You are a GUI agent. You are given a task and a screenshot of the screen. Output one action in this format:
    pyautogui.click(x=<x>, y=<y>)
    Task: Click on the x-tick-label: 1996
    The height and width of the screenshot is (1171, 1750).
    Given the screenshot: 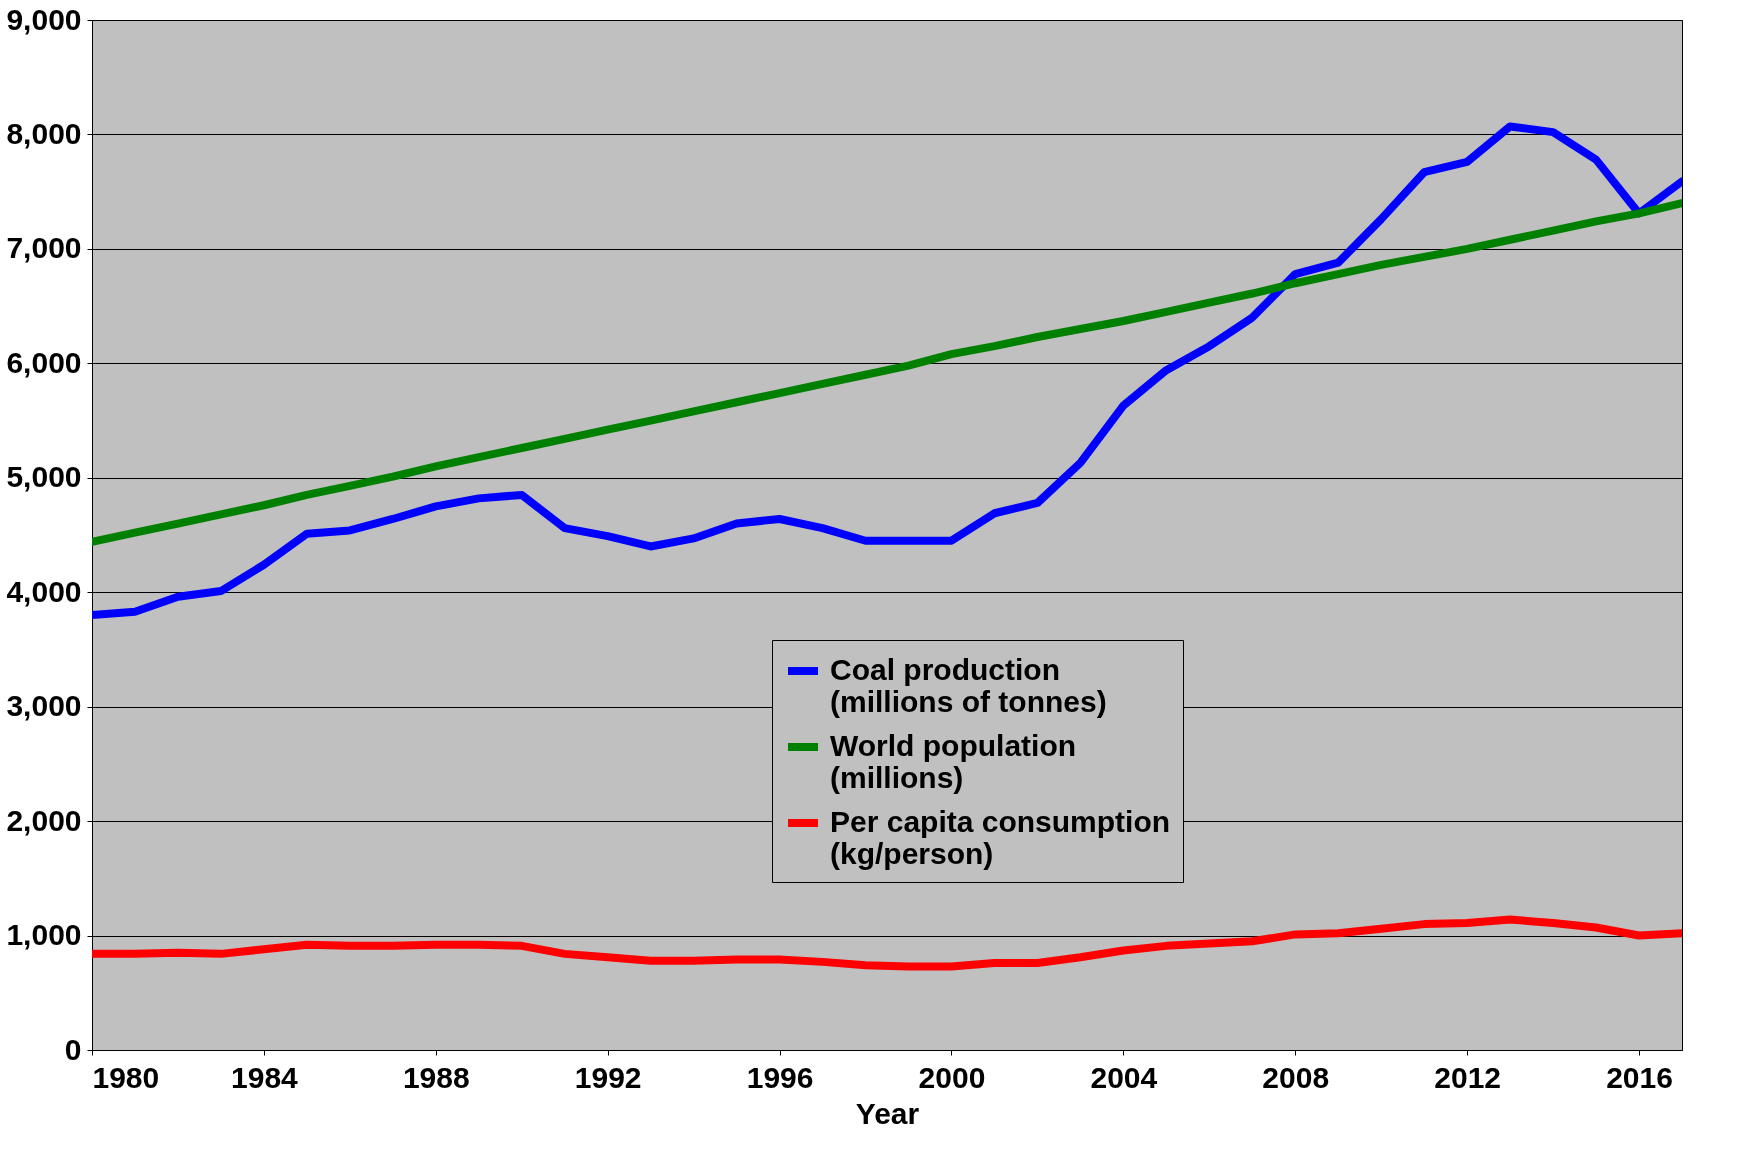 What is the action you would take?
    pyautogui.click(x=780, y=1077)
    